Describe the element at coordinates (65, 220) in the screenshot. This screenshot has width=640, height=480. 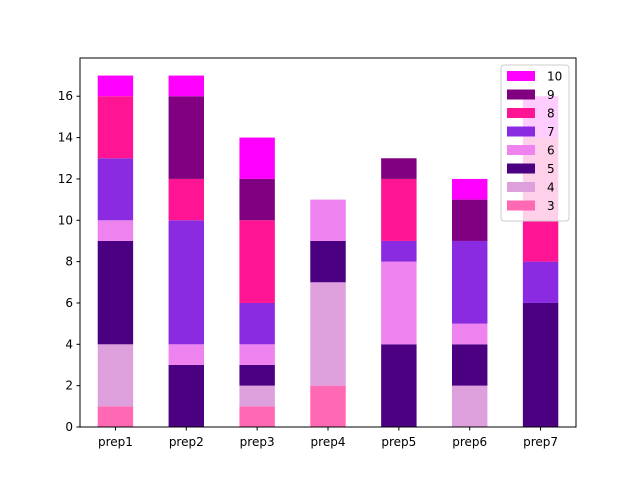
I see `y-tick-label: 10` at that location.